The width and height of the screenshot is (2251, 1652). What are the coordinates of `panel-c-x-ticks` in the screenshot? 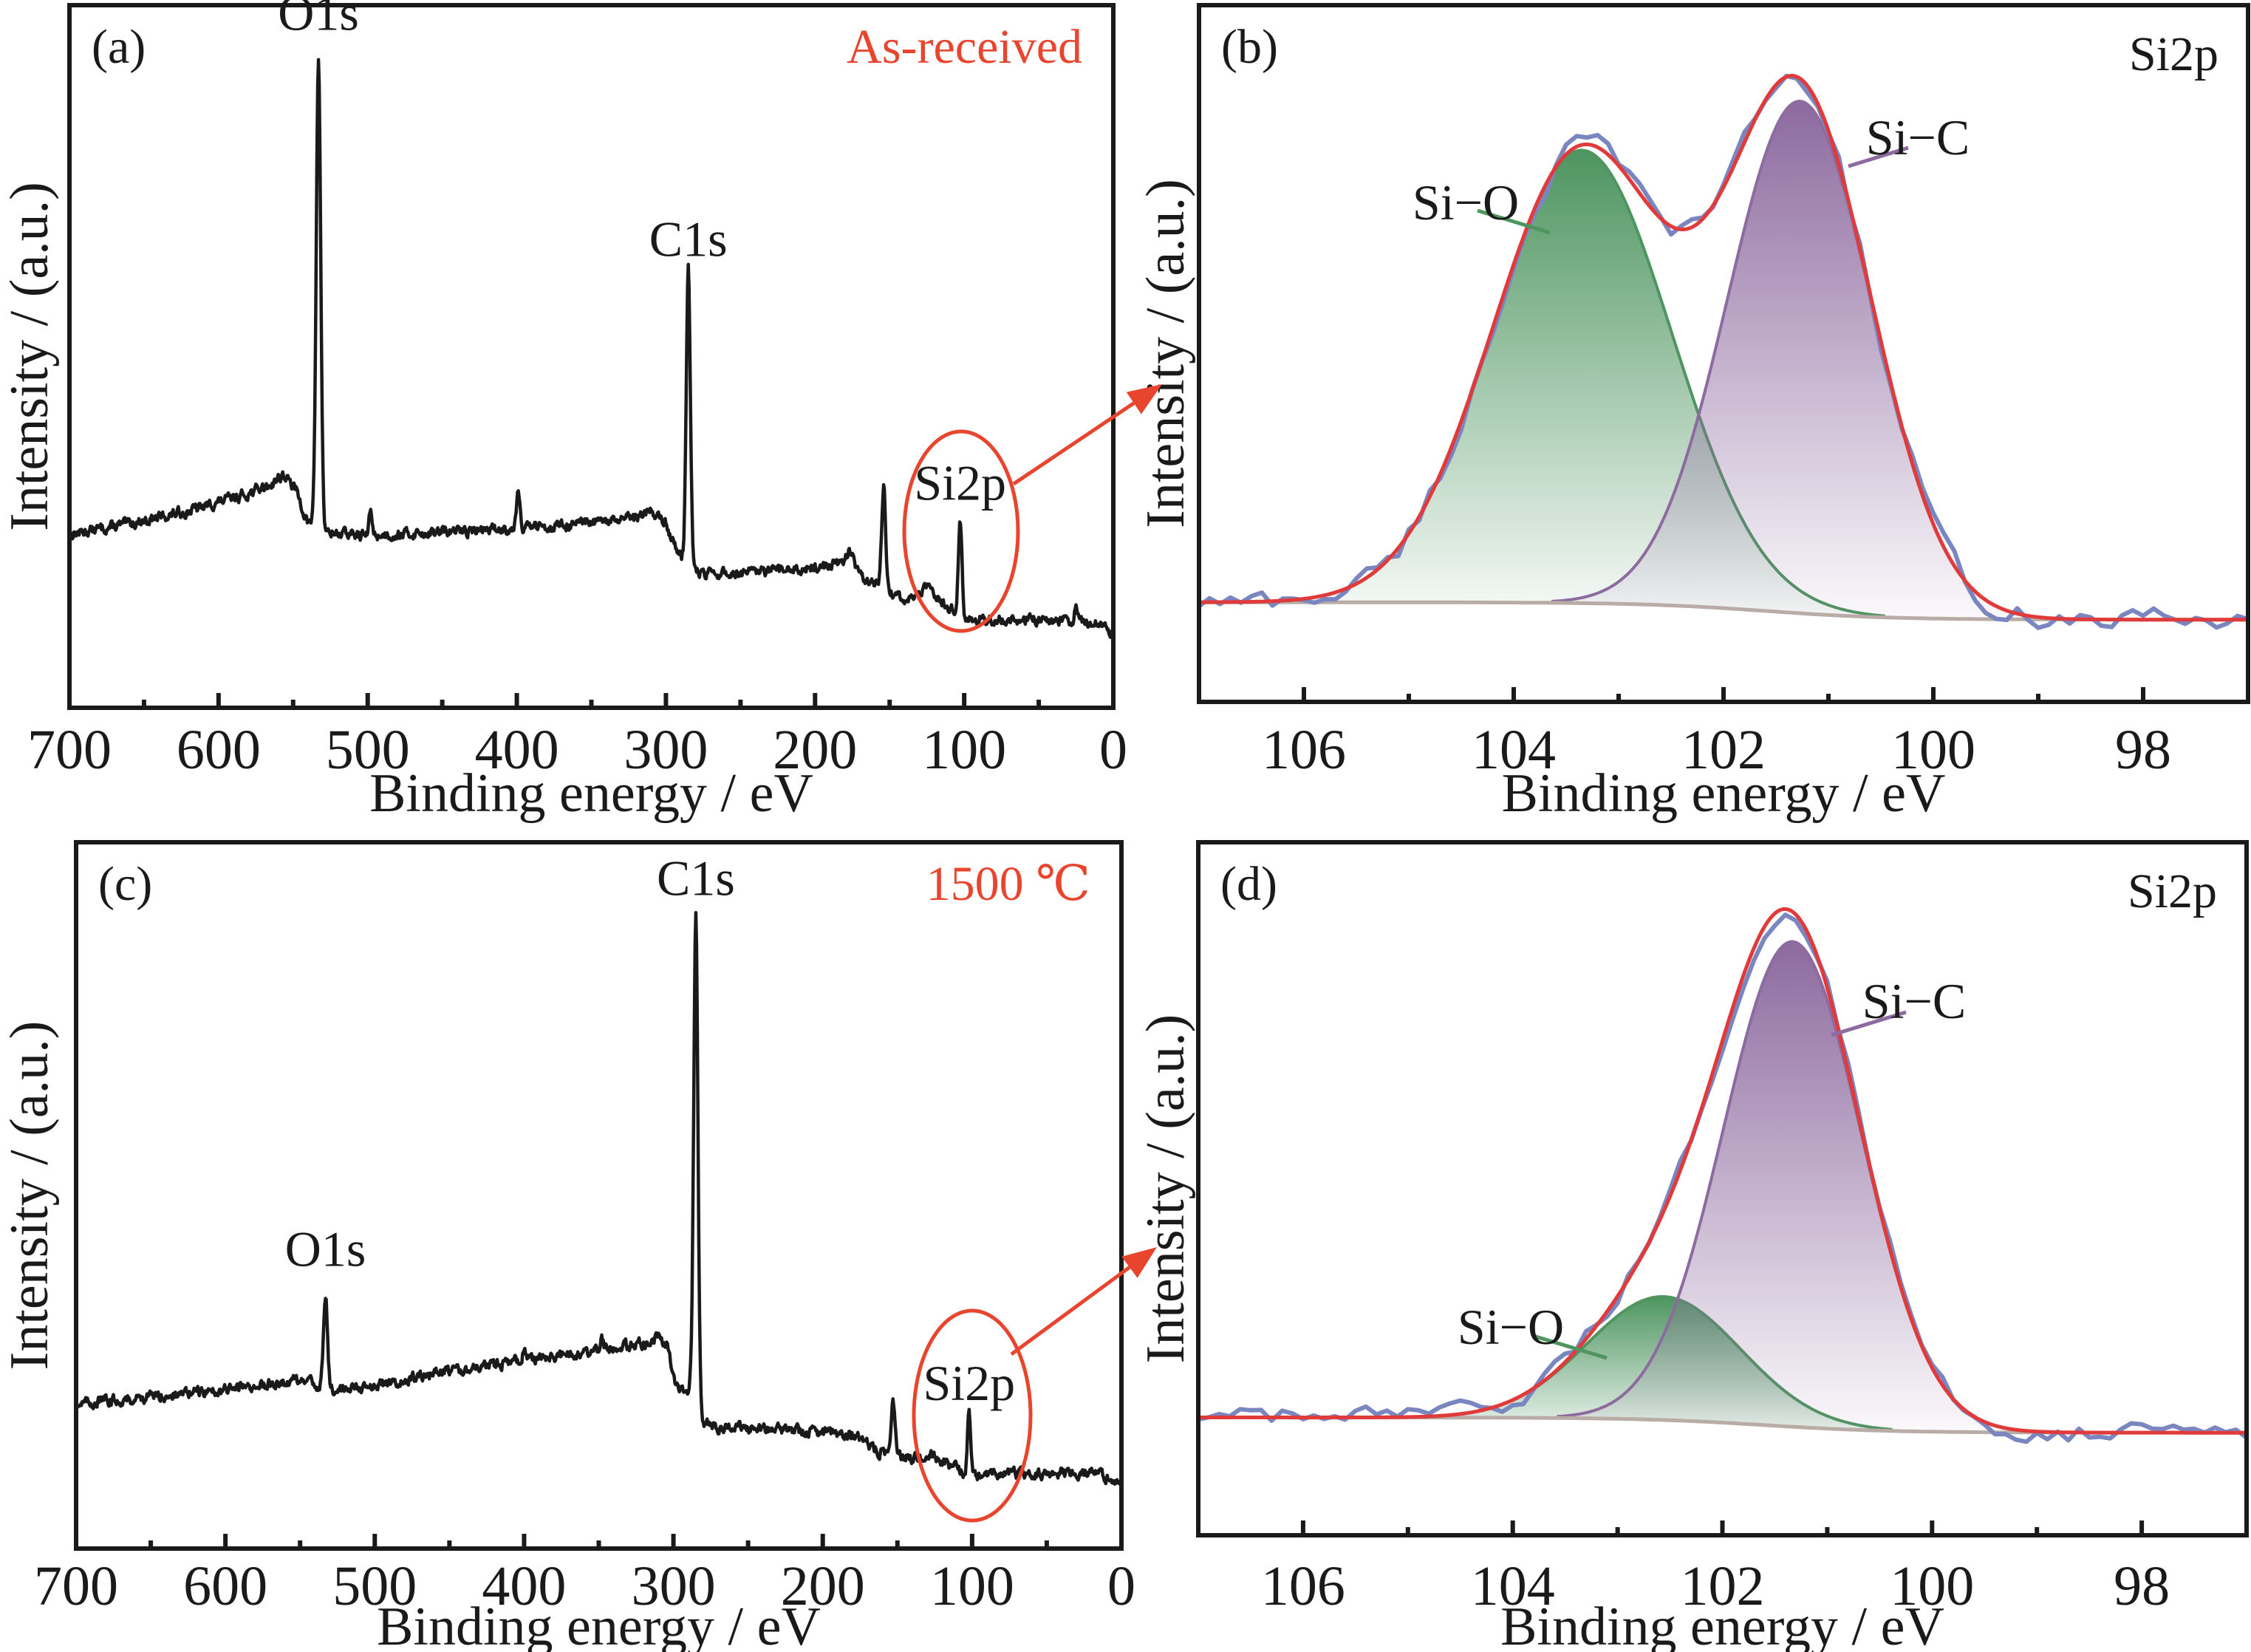 It's located at (598, 1541).